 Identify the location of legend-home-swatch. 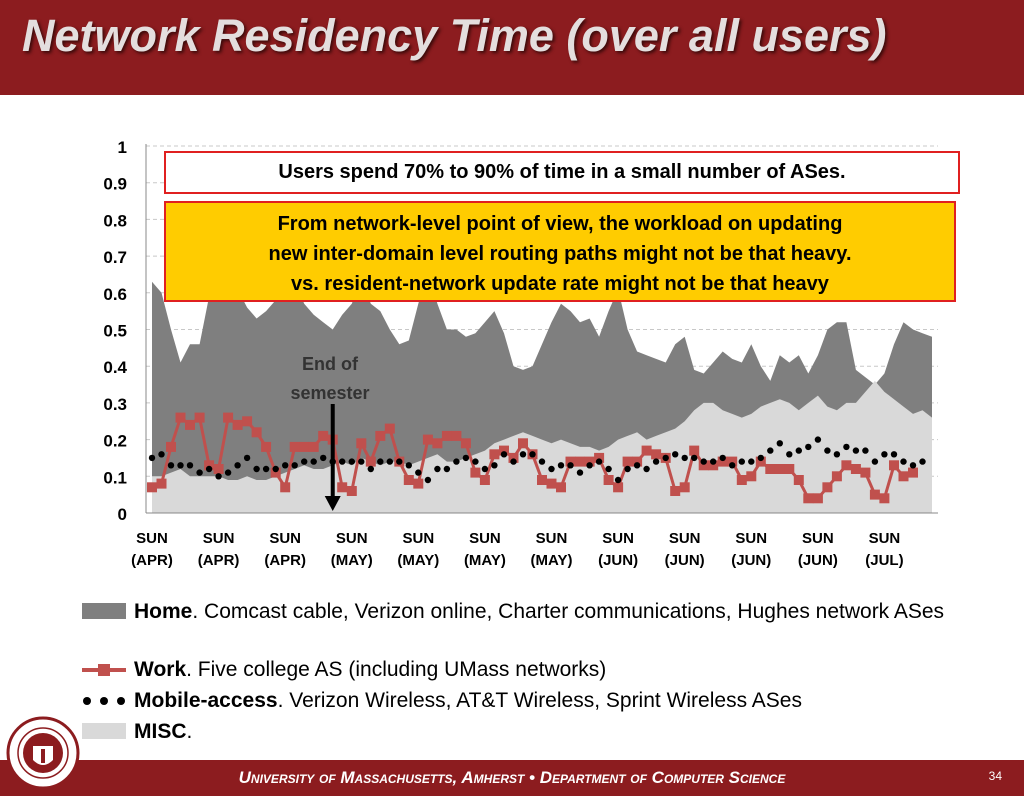
(104, 611).